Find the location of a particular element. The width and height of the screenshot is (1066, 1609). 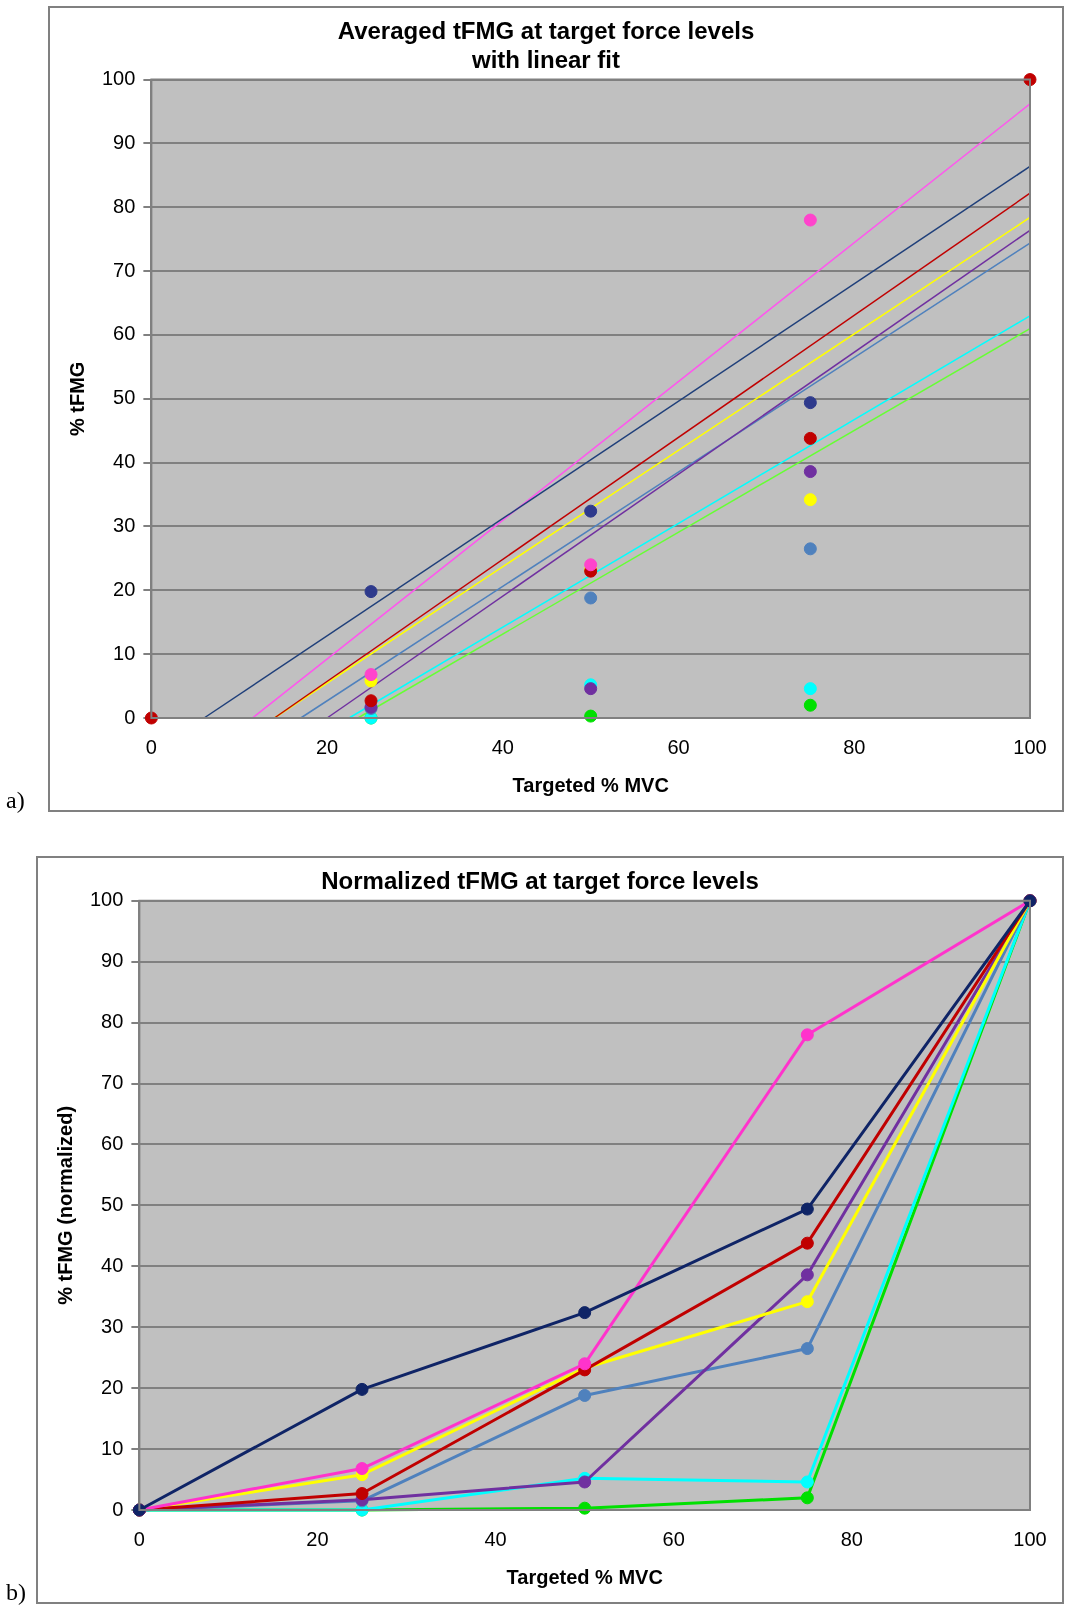

y-axis-title: % tFMG is located at coordinates (76, 399).